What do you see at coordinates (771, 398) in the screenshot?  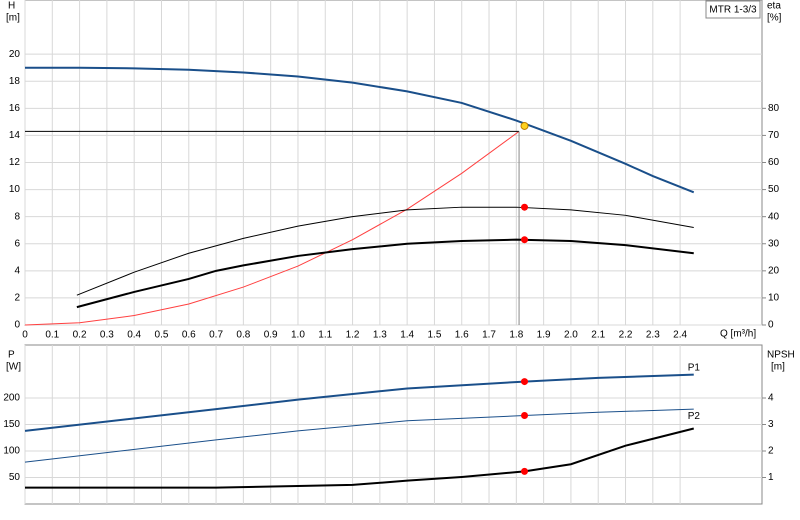 I see `y2-tick-label: 4` at bounding box center [771, 398].